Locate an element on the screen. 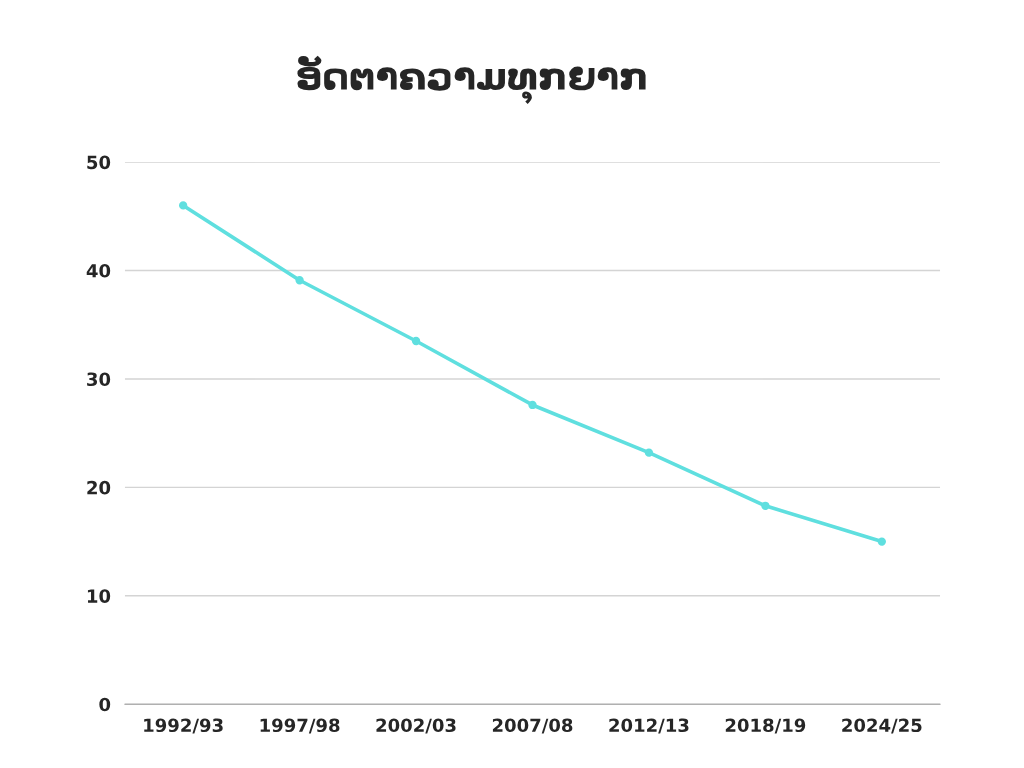  x-tick-label: 1997/98 is located at coordinates (300, 726).